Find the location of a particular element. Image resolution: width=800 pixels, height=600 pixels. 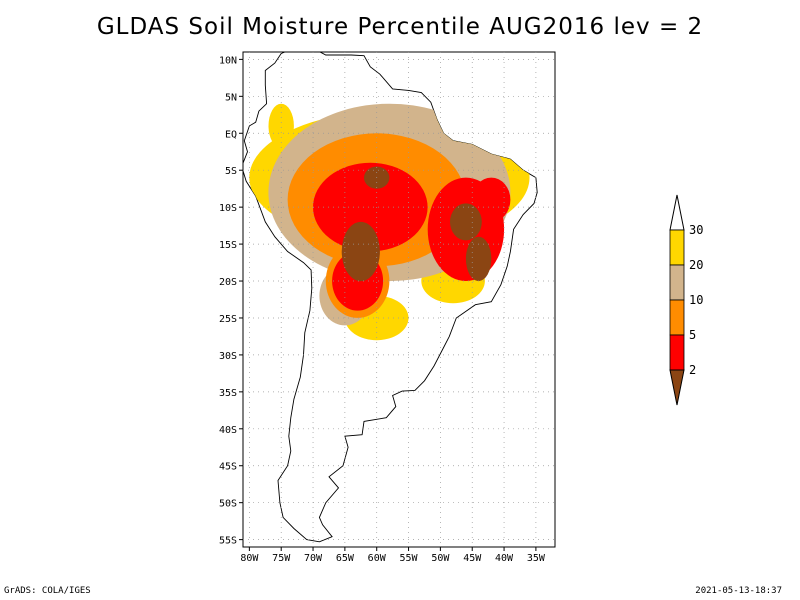

legend-threshold-label: 5 is located at coordinates (692, 335).